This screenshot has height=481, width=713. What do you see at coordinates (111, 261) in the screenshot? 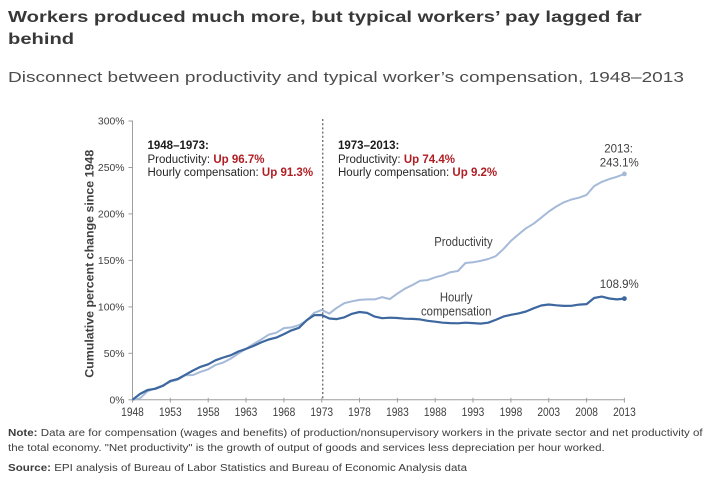
I see `svg-text: 150%` at bounding box center [111, 261].